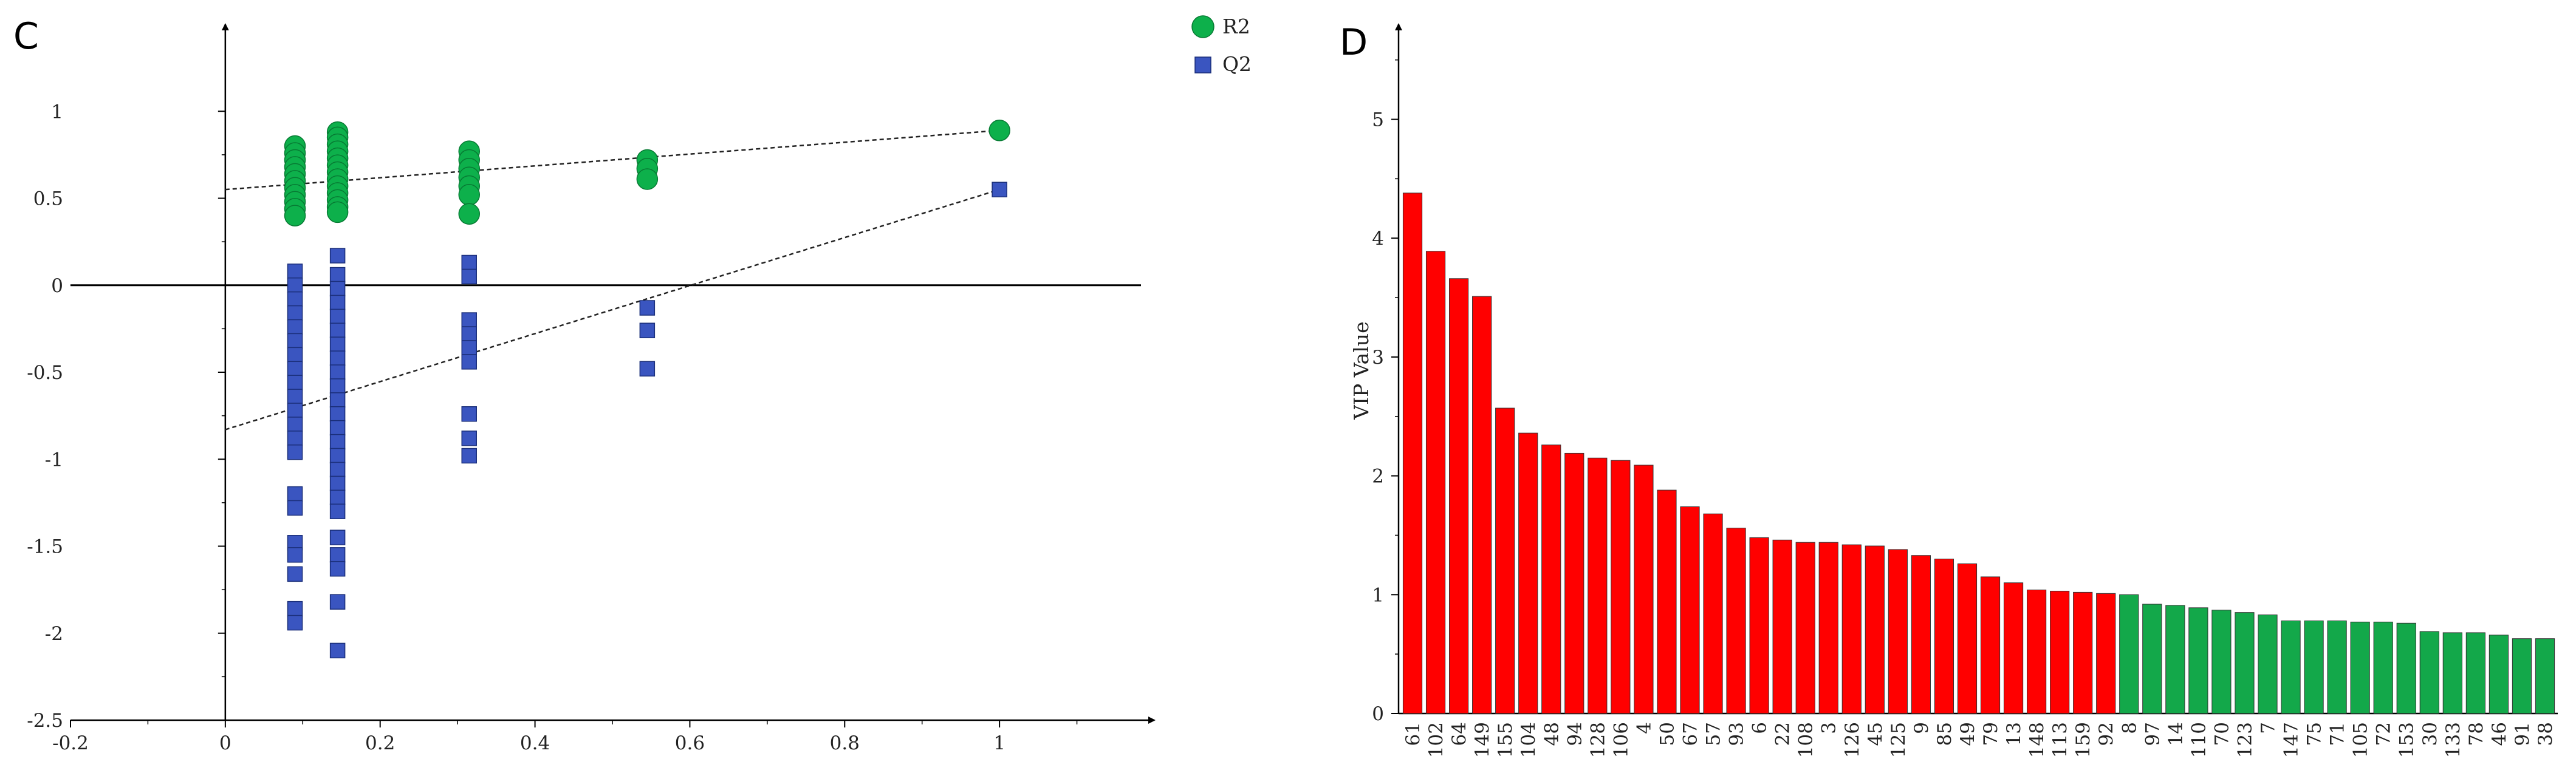 This screenshot has width=2576, height=773. Describe the element at coordinates (2014, 734) in the screenshot. I see `category-label: 13` at that location.